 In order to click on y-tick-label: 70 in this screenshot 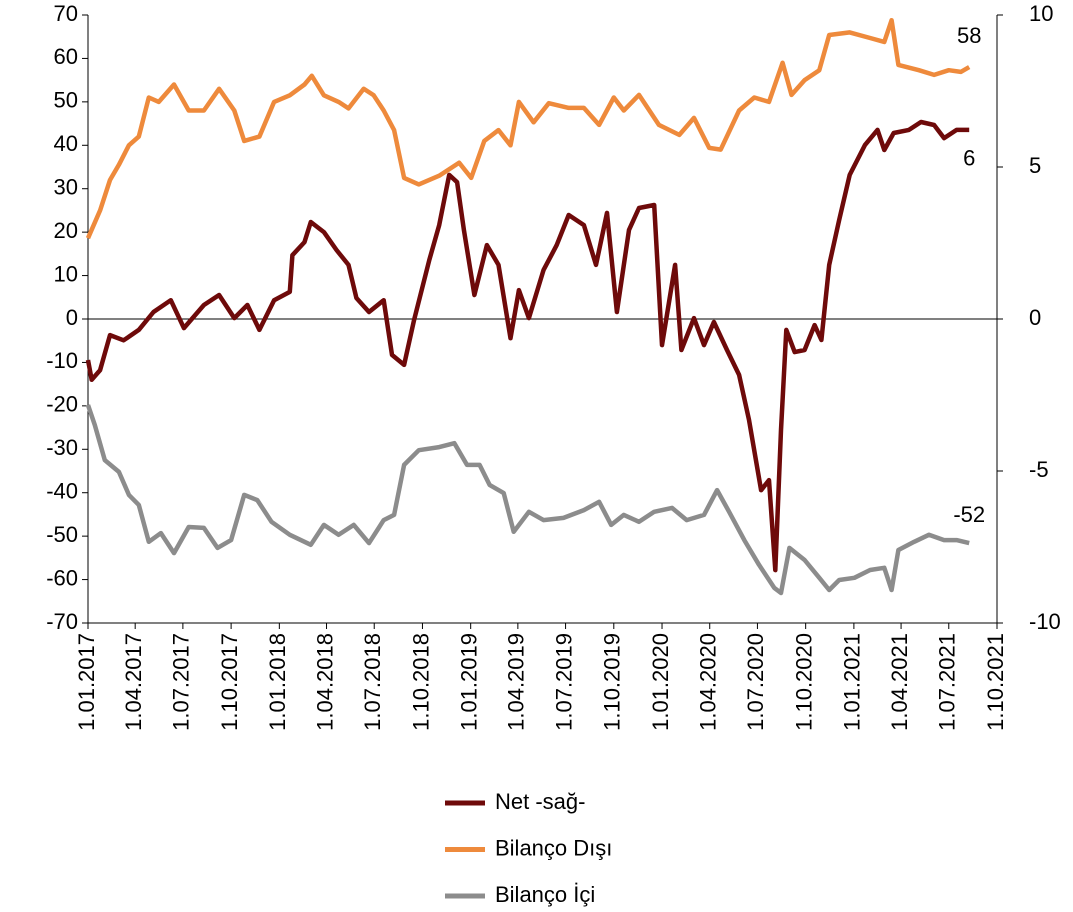, I will do `click(66, 13)`.